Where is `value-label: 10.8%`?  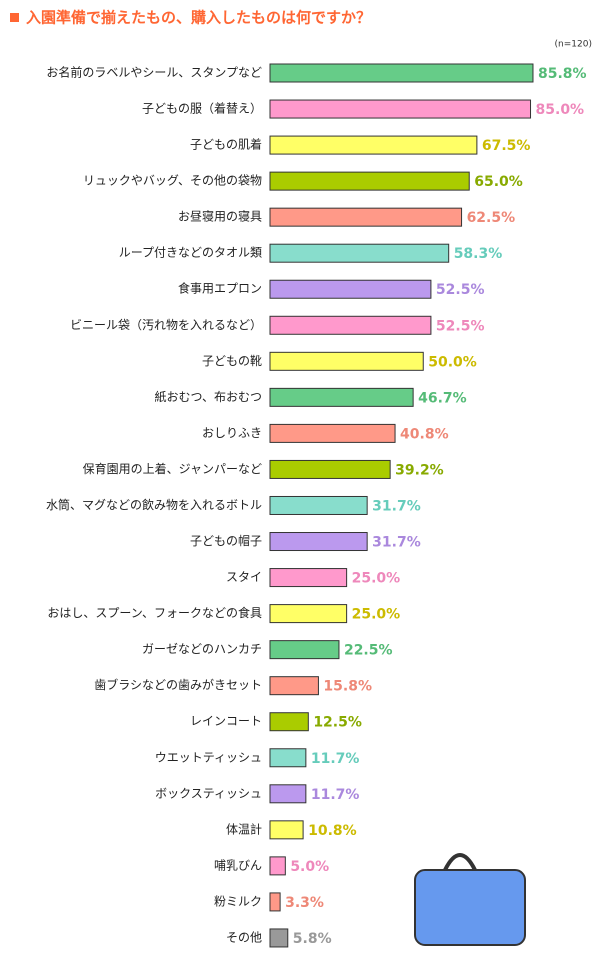
value-label: 10.8% is located at coordinates (332, 831).